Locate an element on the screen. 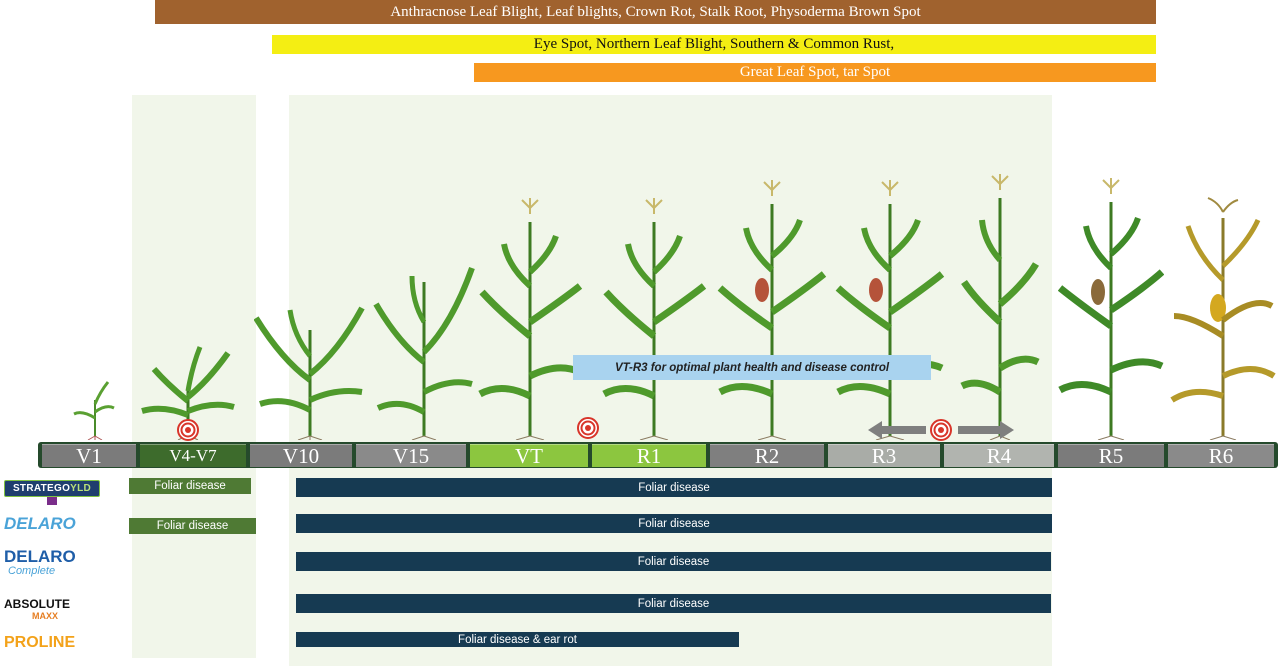 The width and height of the screenshot is (1280, 666). delaro-complete-main-bar: Foliar disease is located at coordinates (673, 561).